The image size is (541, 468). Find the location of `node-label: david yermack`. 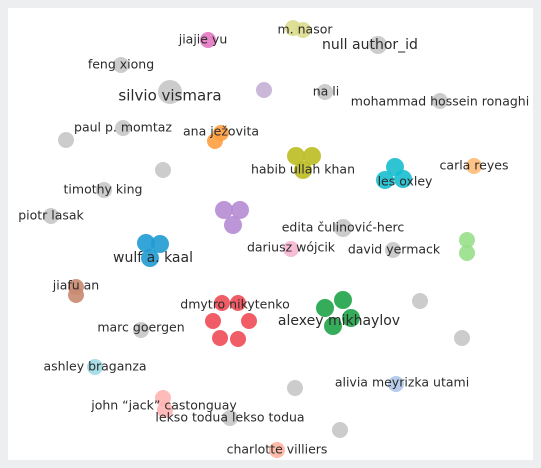

node-label: david yermack is located at coordinates (394, 249).